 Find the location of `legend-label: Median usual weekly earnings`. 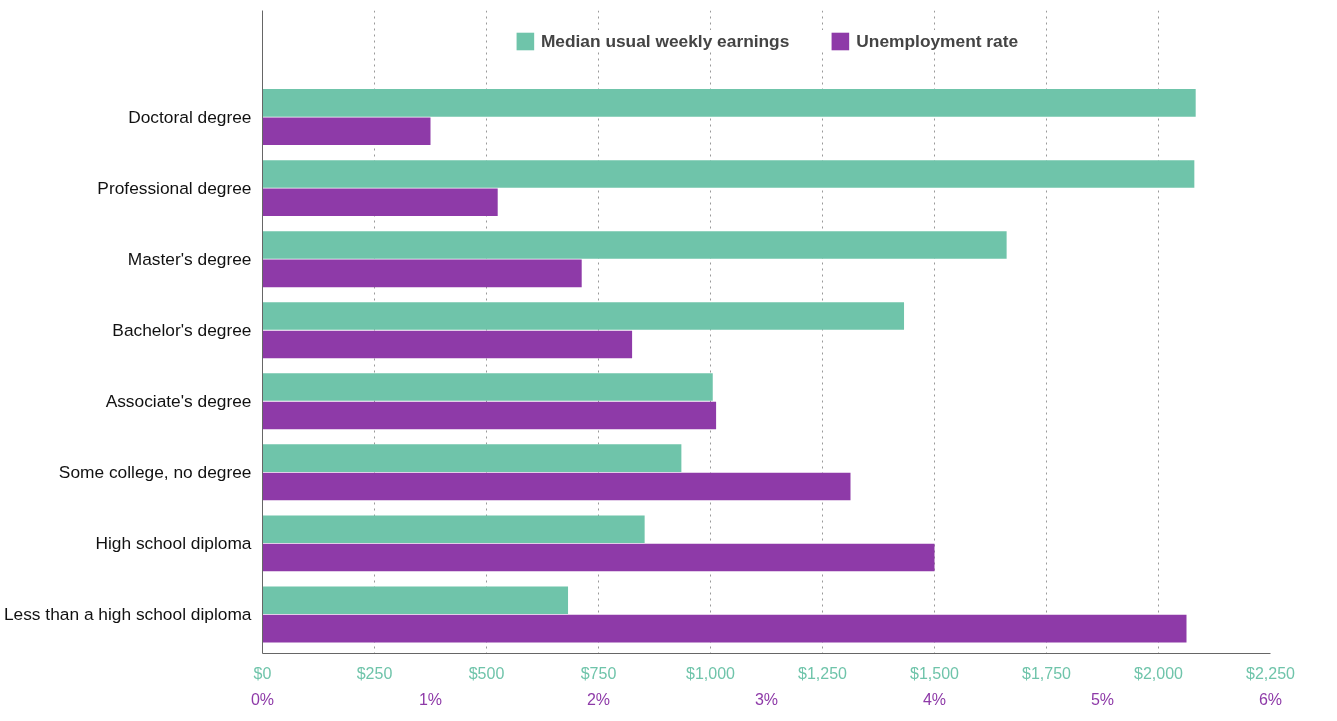

legend-label: Median usual weekly earnings is located at coordinates (665, 41).